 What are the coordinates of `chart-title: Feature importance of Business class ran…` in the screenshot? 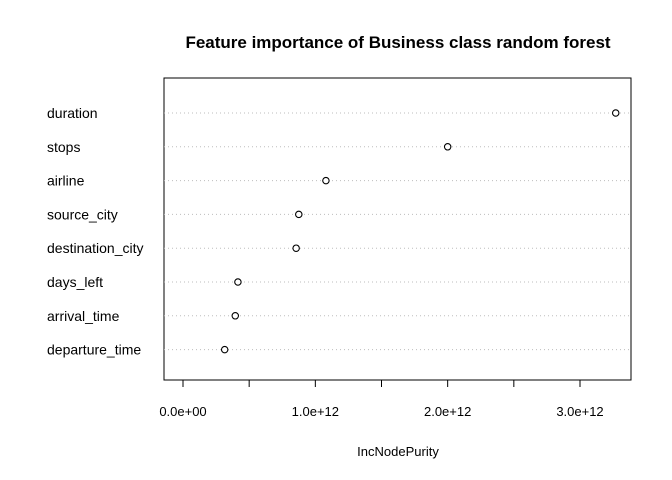 It's located at (397, 42).